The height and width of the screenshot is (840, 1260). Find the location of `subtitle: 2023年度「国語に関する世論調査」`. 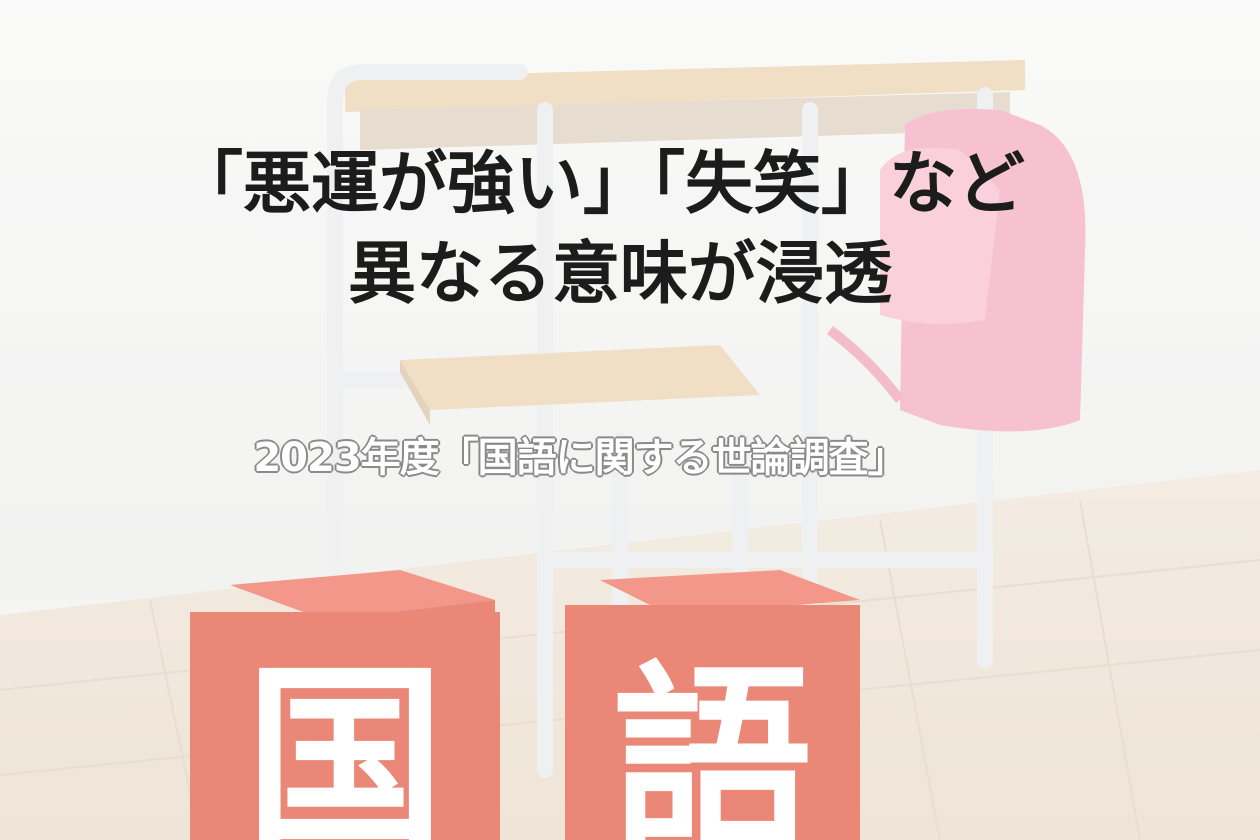

subtitle: 2023年度「国語に関する世論調査」 is located at coordinates (580, 458).